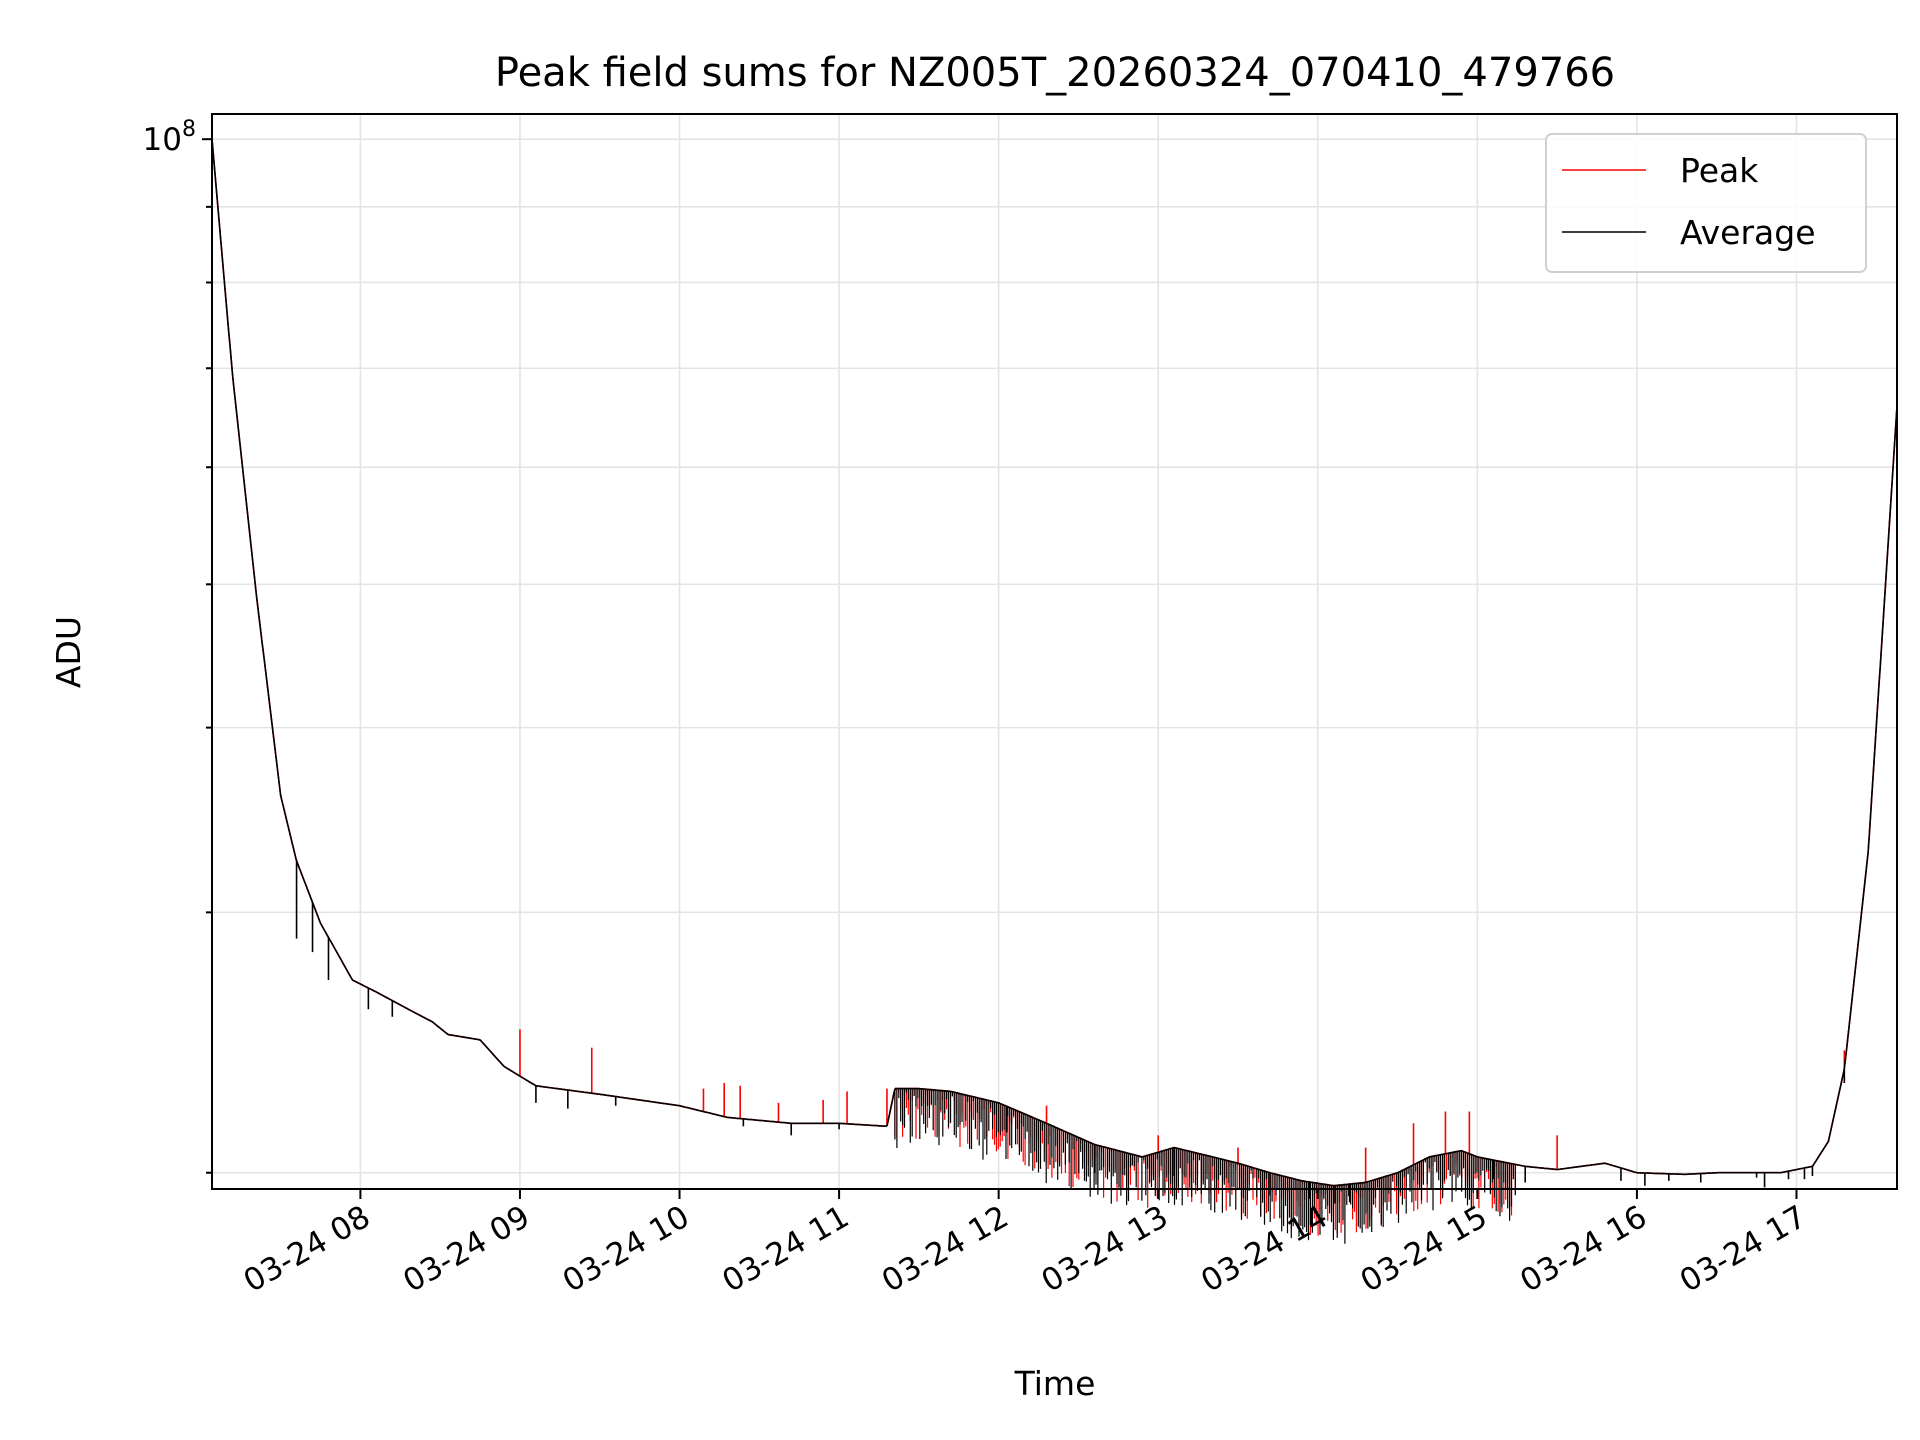  I want to click on x-tick-label: 03-24 12, so click(945, 1249).